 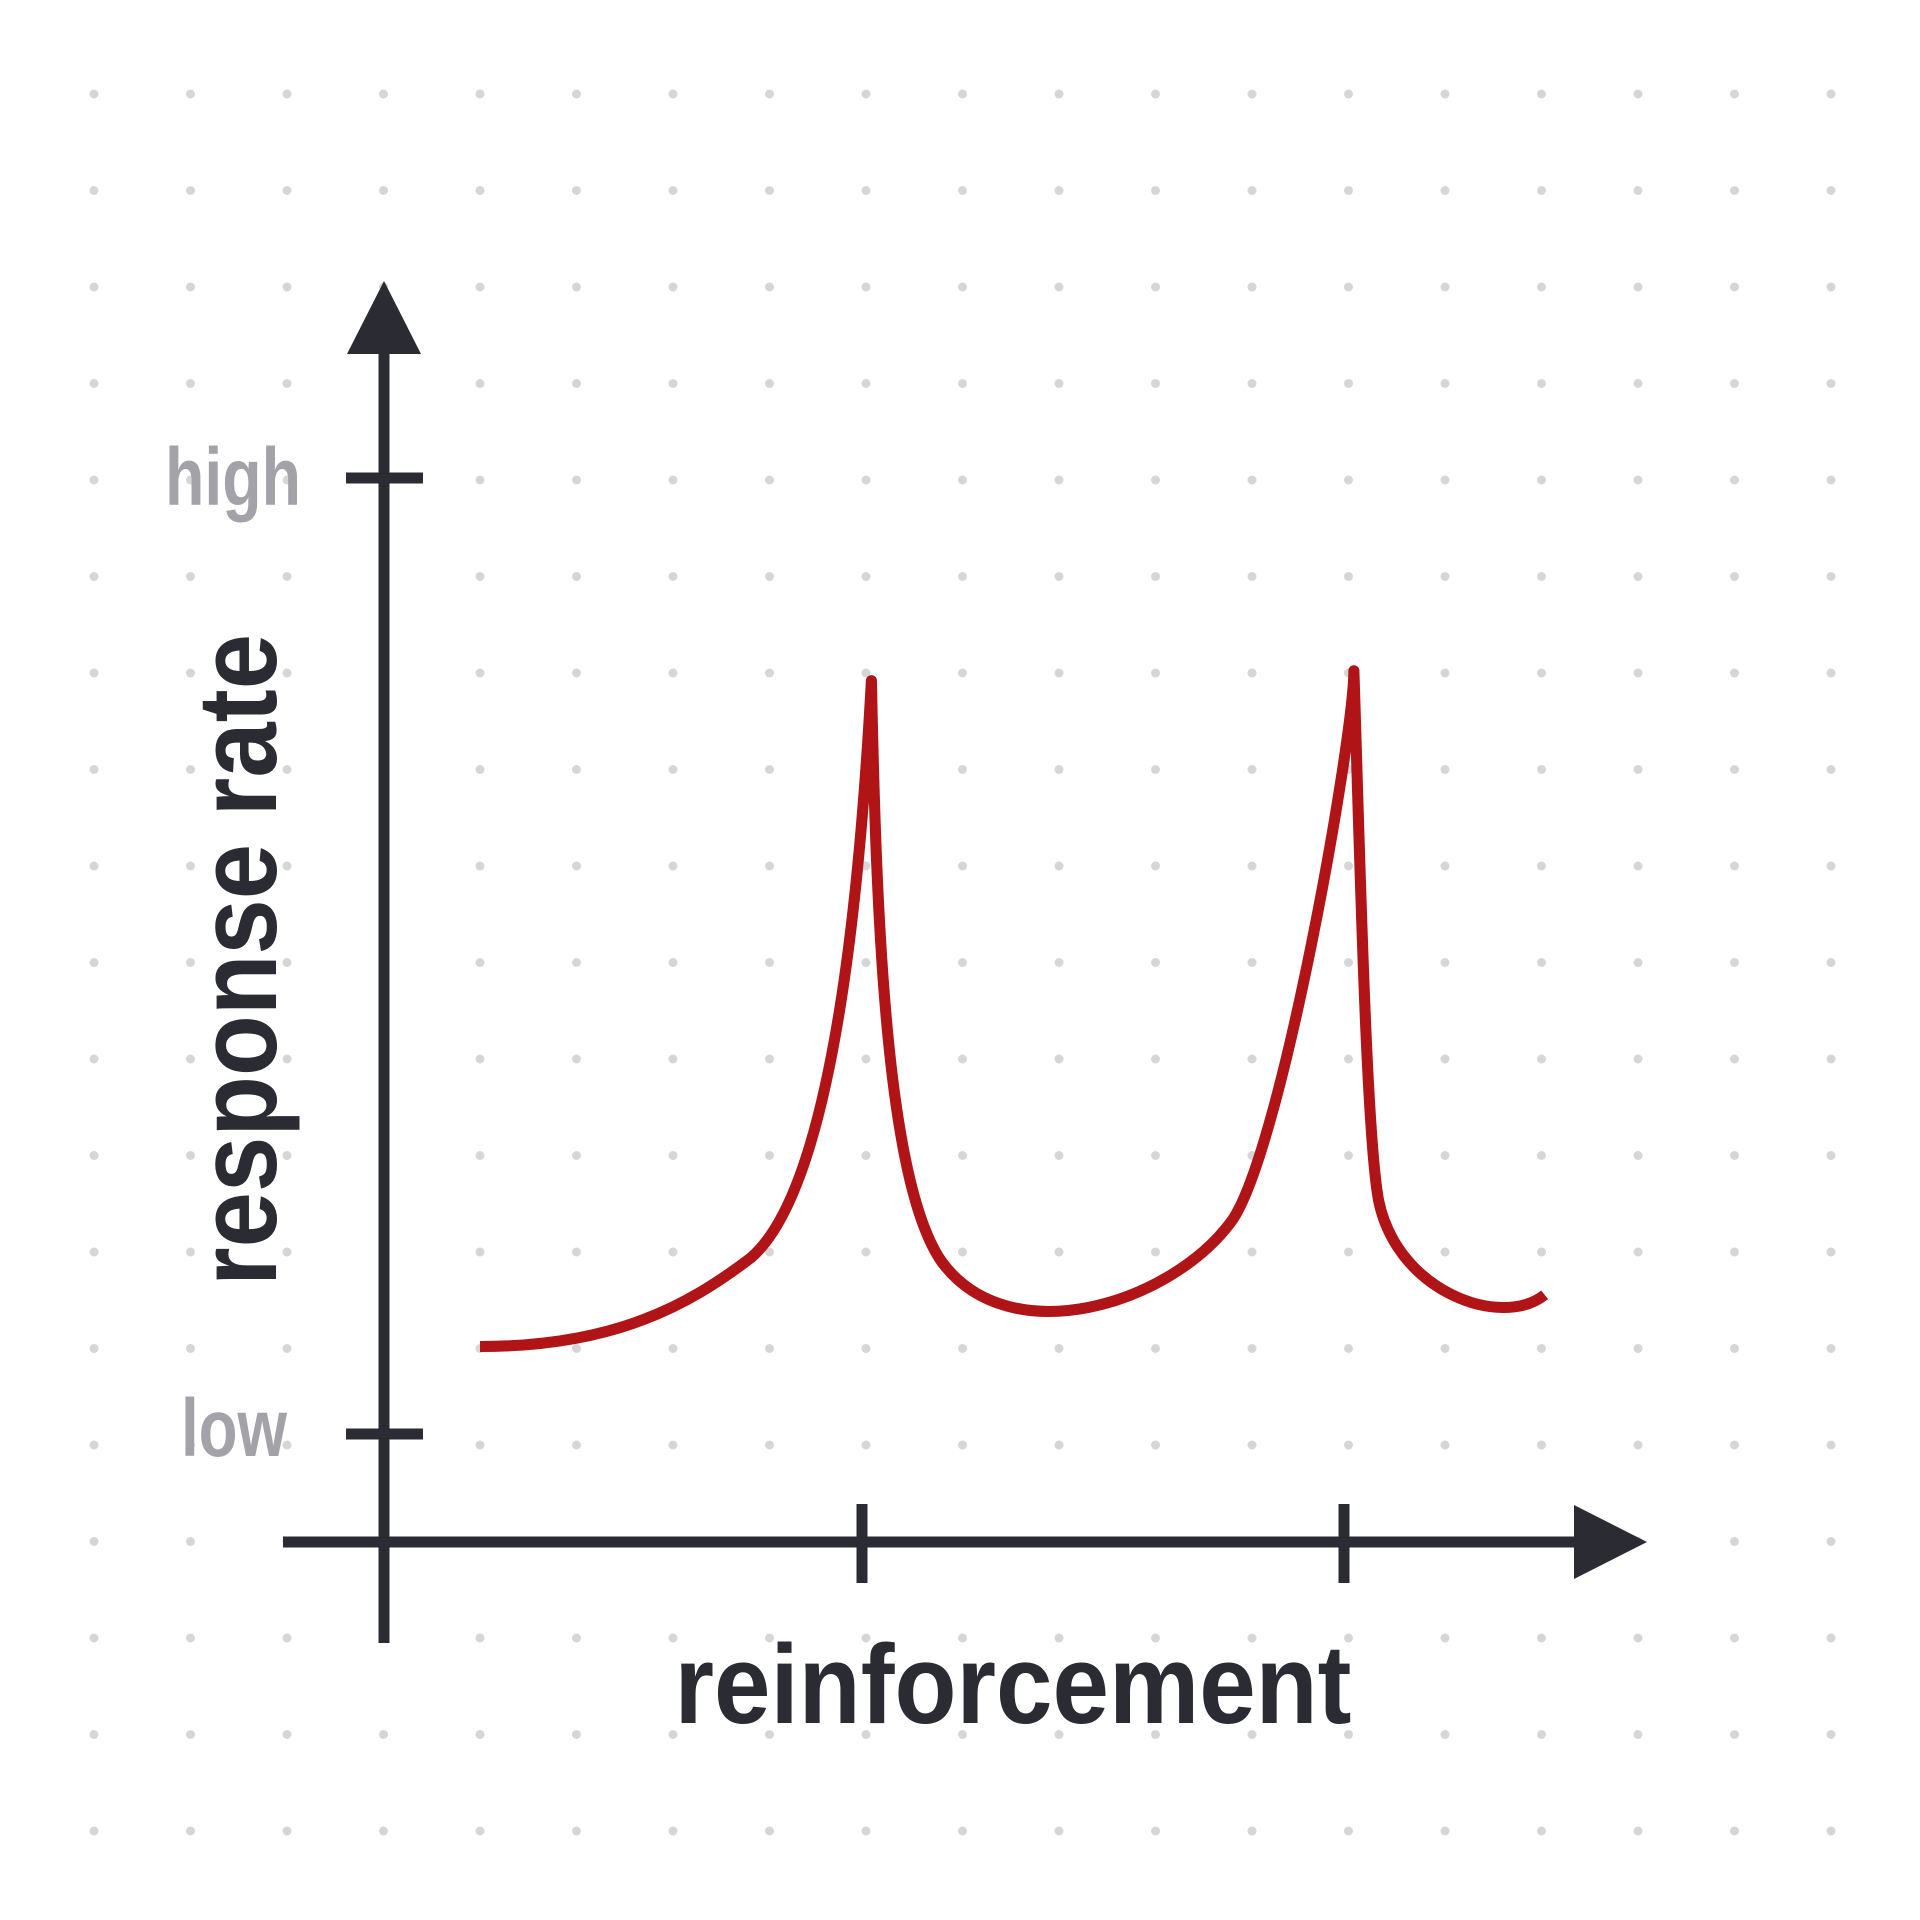 I want to click on y-tick-label: low, so click(x=234, y=1428).